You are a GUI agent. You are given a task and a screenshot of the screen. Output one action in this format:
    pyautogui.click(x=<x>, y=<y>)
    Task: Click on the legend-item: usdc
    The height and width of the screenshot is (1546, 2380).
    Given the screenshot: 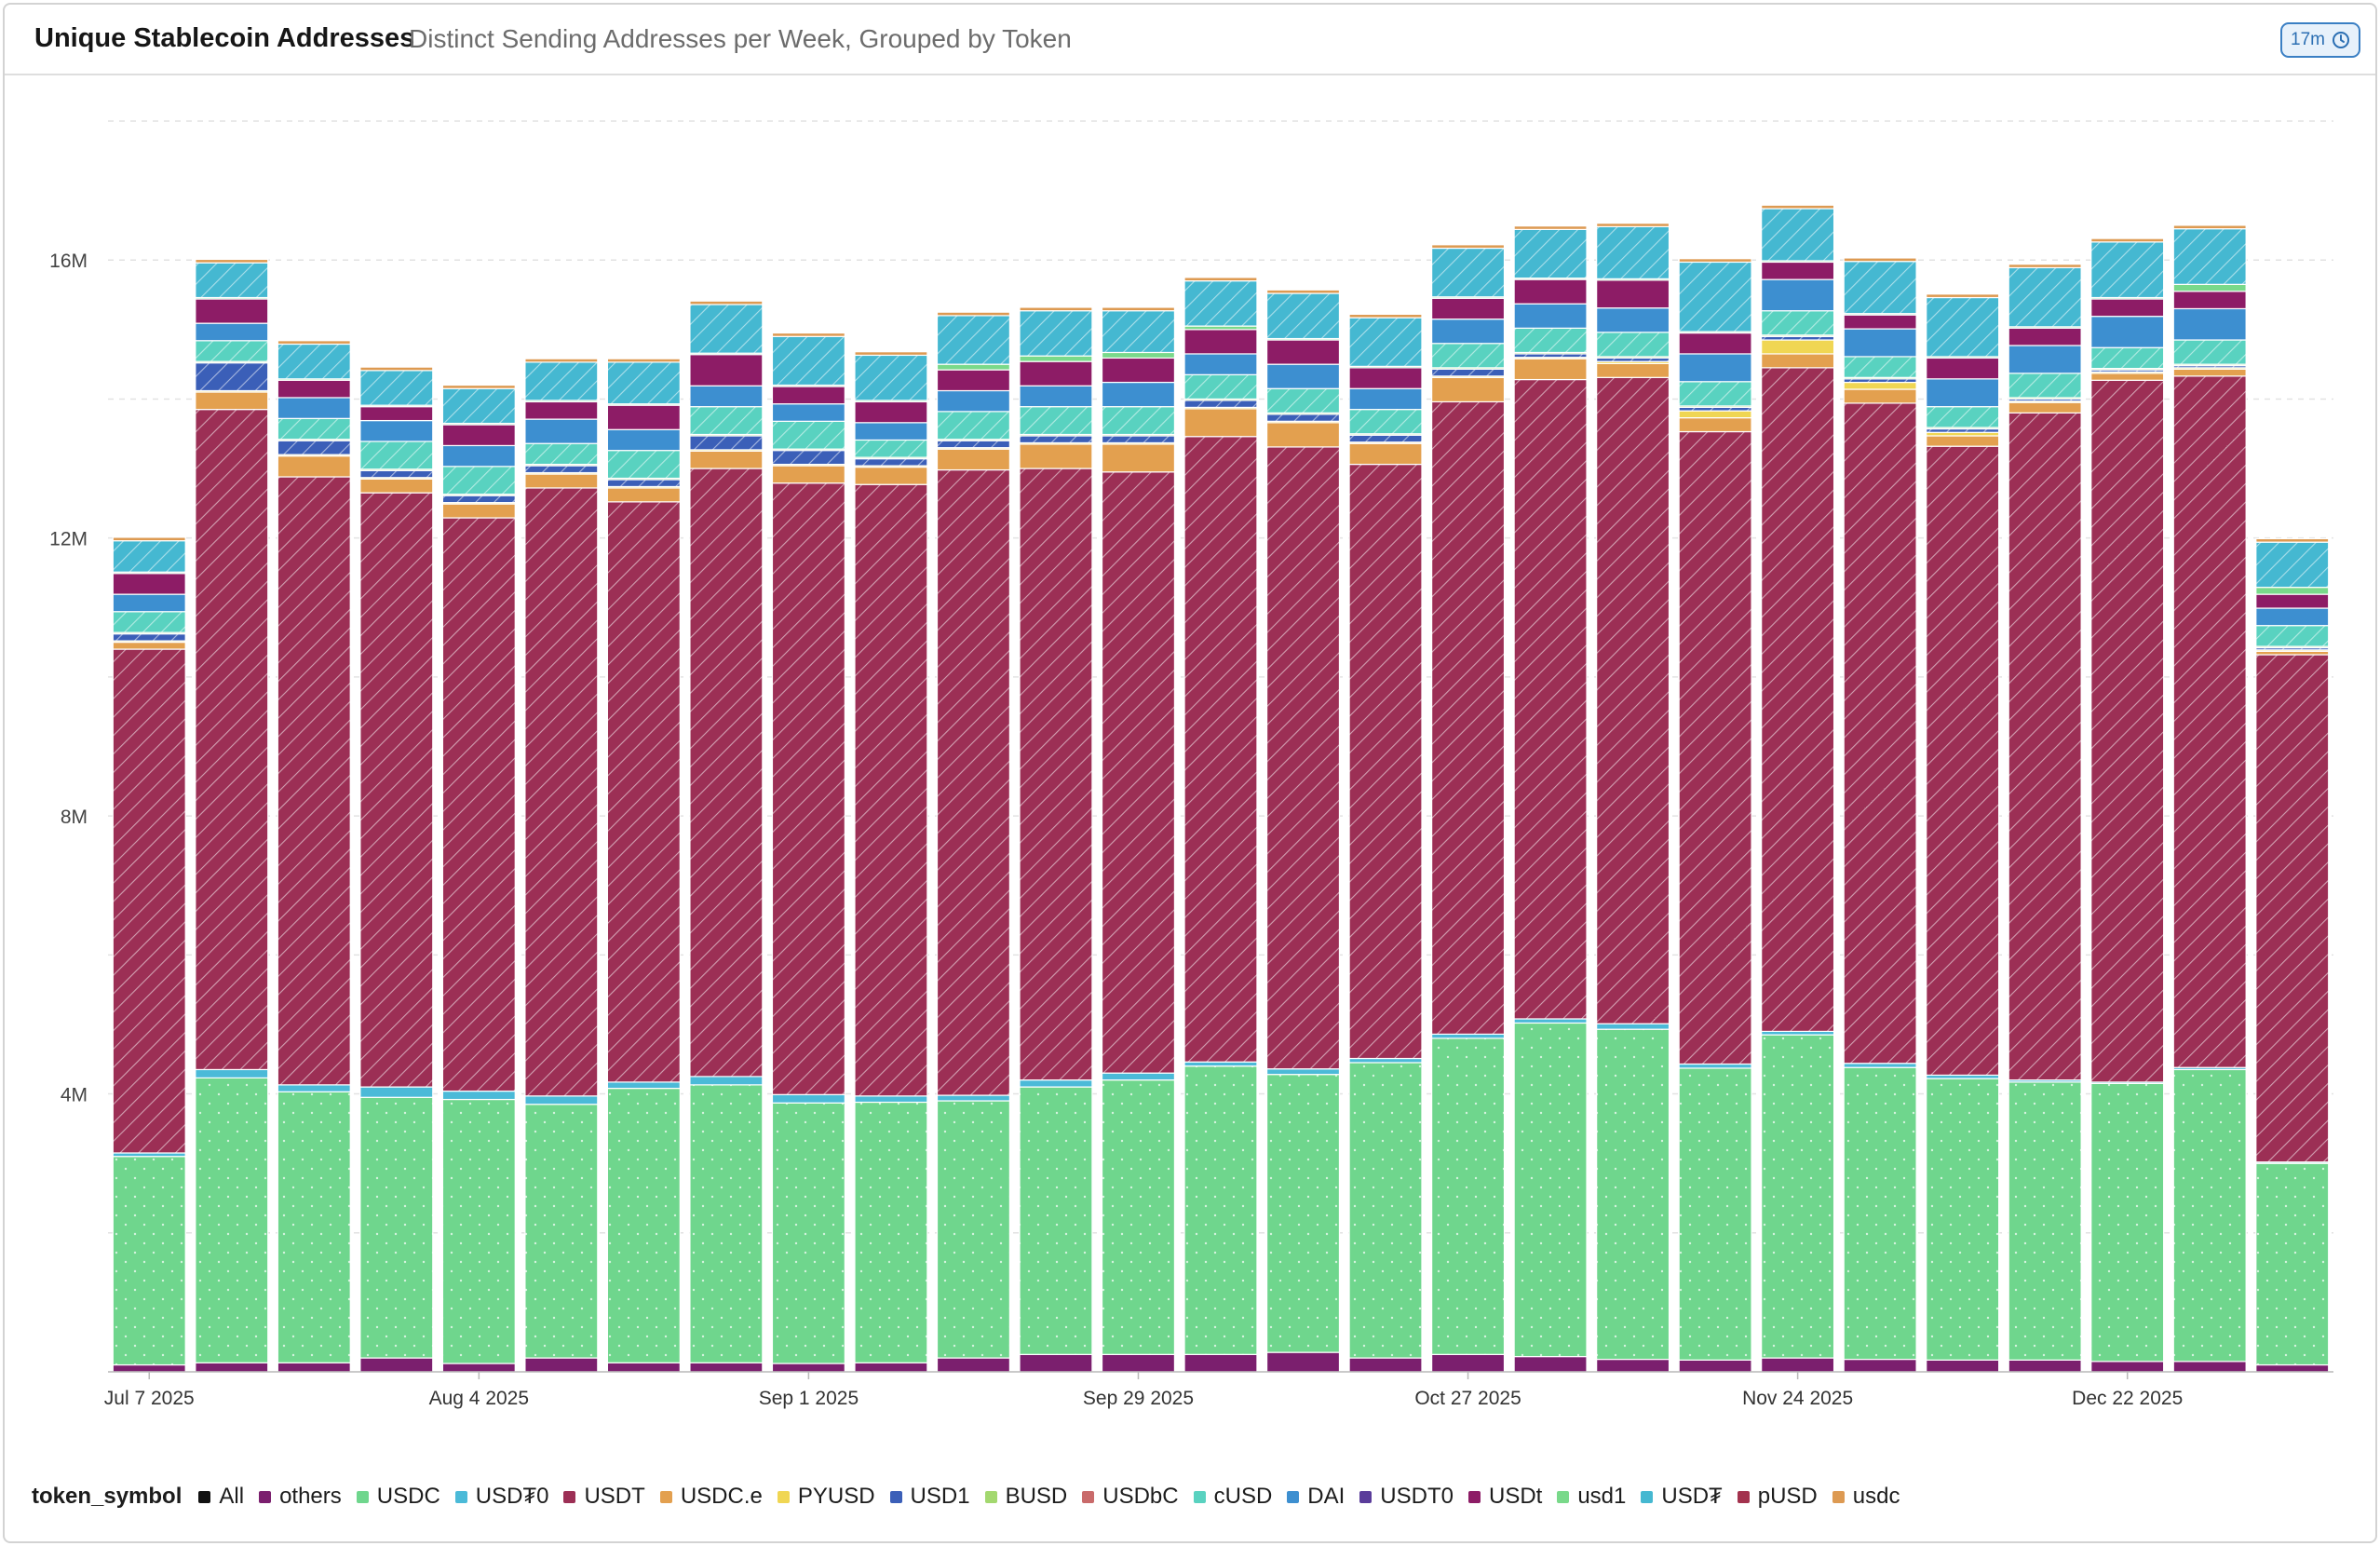 What is the action you would take?
    pyautogui.click(x=1866, y=1497)
    